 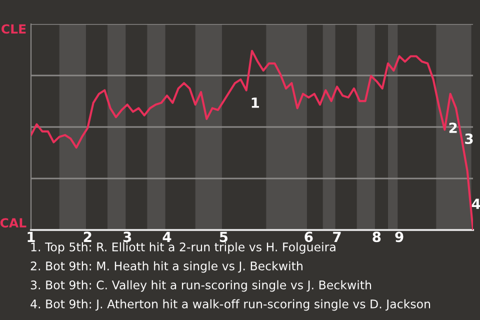 What do you see at coordinates (337, 237) in the screenshot?
I see `x-tick-label: 7` at bounding box center [337, 237].